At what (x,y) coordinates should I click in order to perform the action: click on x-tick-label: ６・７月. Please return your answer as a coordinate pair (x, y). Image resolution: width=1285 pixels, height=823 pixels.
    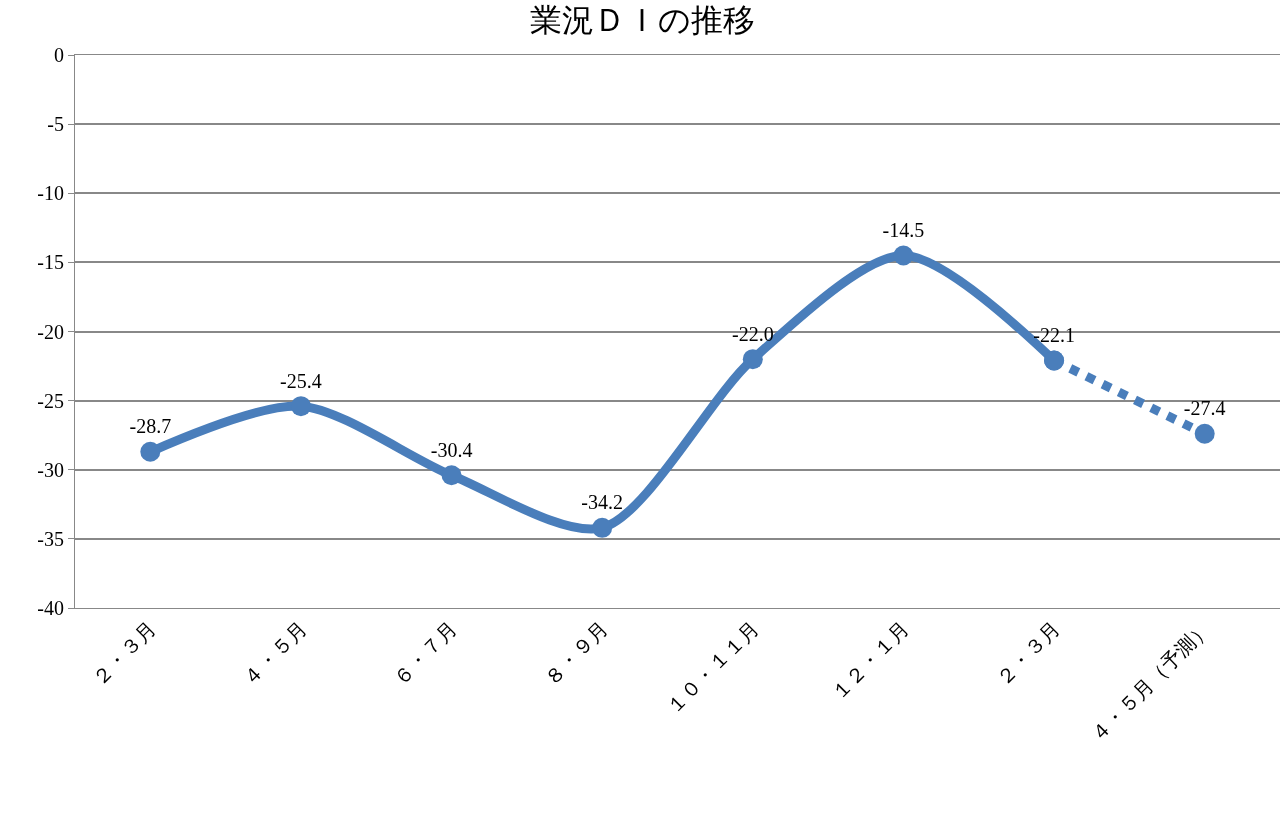
    Looking at the image, I should click on (425, 653).